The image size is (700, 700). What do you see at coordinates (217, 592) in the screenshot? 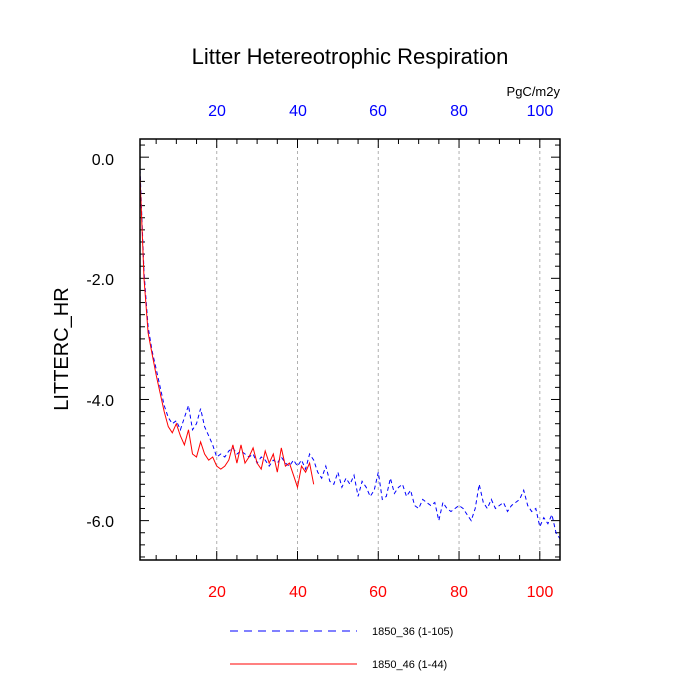
I see `bottom-tick-label: 20` at bounding box center [217, 592].